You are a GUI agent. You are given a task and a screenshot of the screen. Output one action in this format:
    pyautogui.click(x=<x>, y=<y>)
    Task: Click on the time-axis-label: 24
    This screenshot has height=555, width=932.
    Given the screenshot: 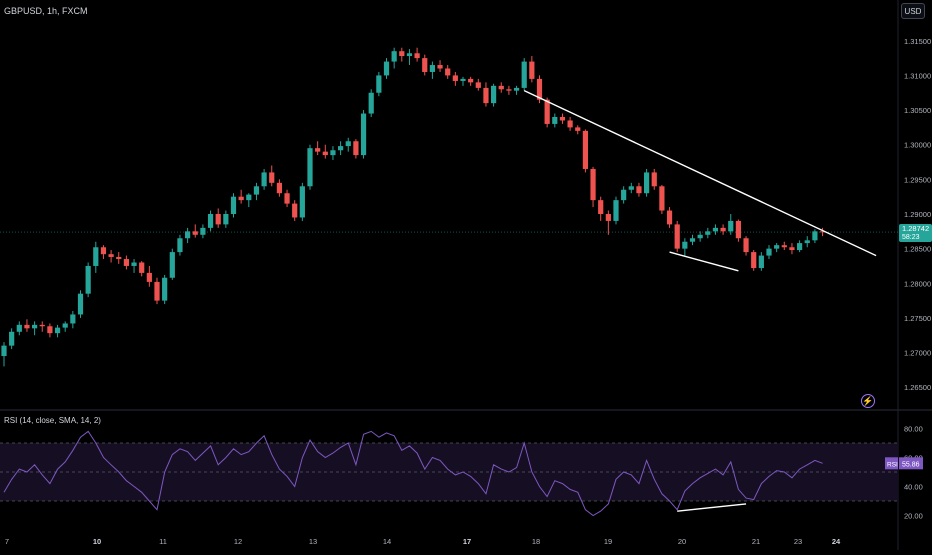 What is the action you would take?
    pyautogui.click(x=836, y=541)
    